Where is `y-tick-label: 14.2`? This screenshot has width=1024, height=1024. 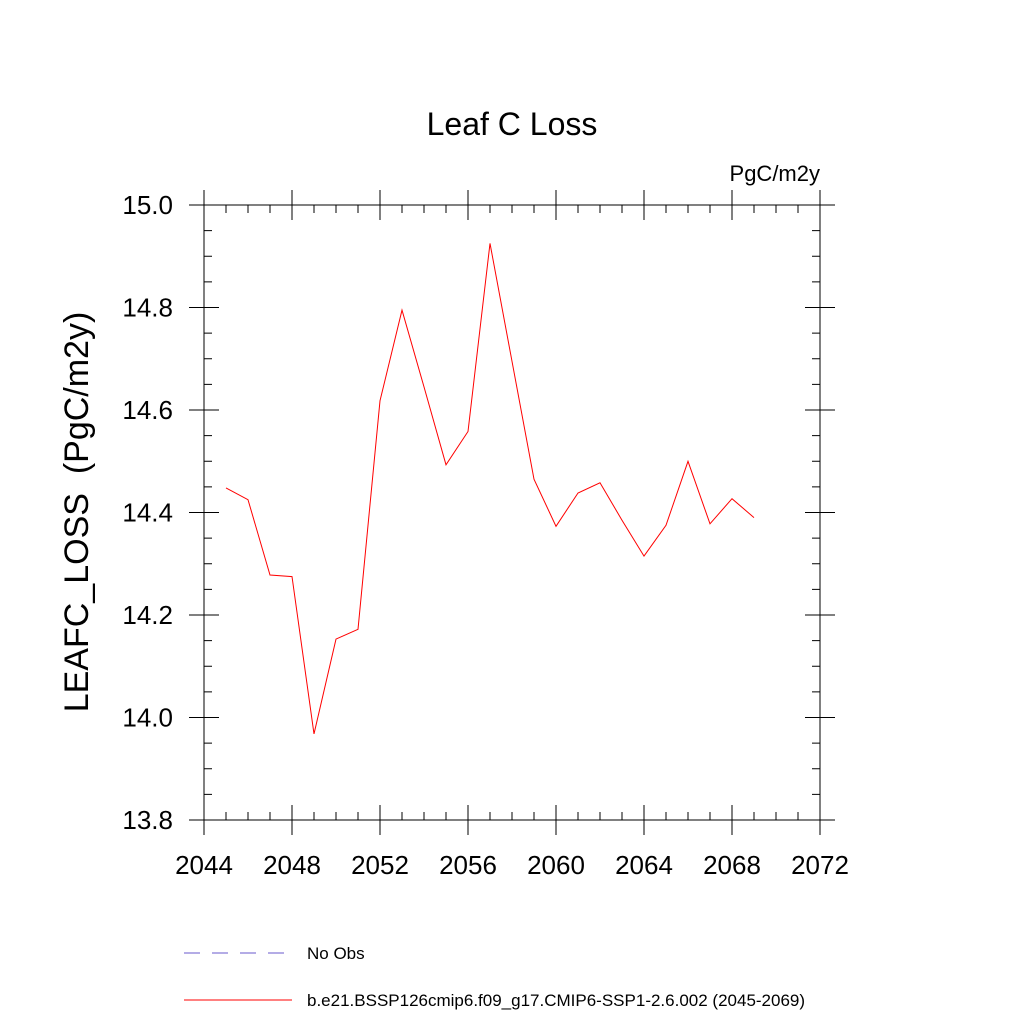 y-tick-label: 14.2 is located at coordinates (147, 615).